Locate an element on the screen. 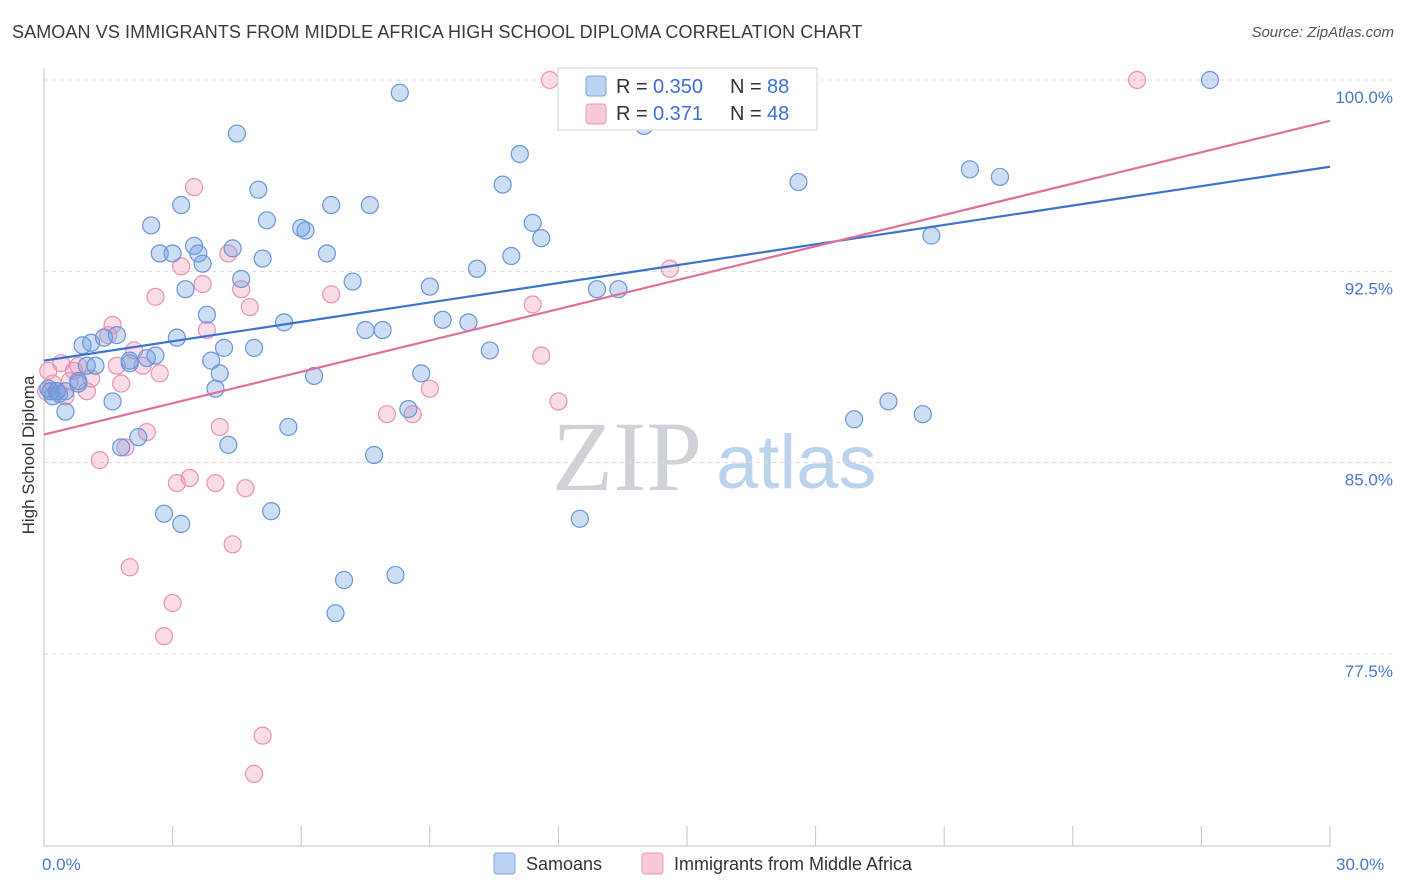 The width and height of the screenshot is (1406, 892). y-tick-label: 85.0% is located at coordinates (1369, 480).